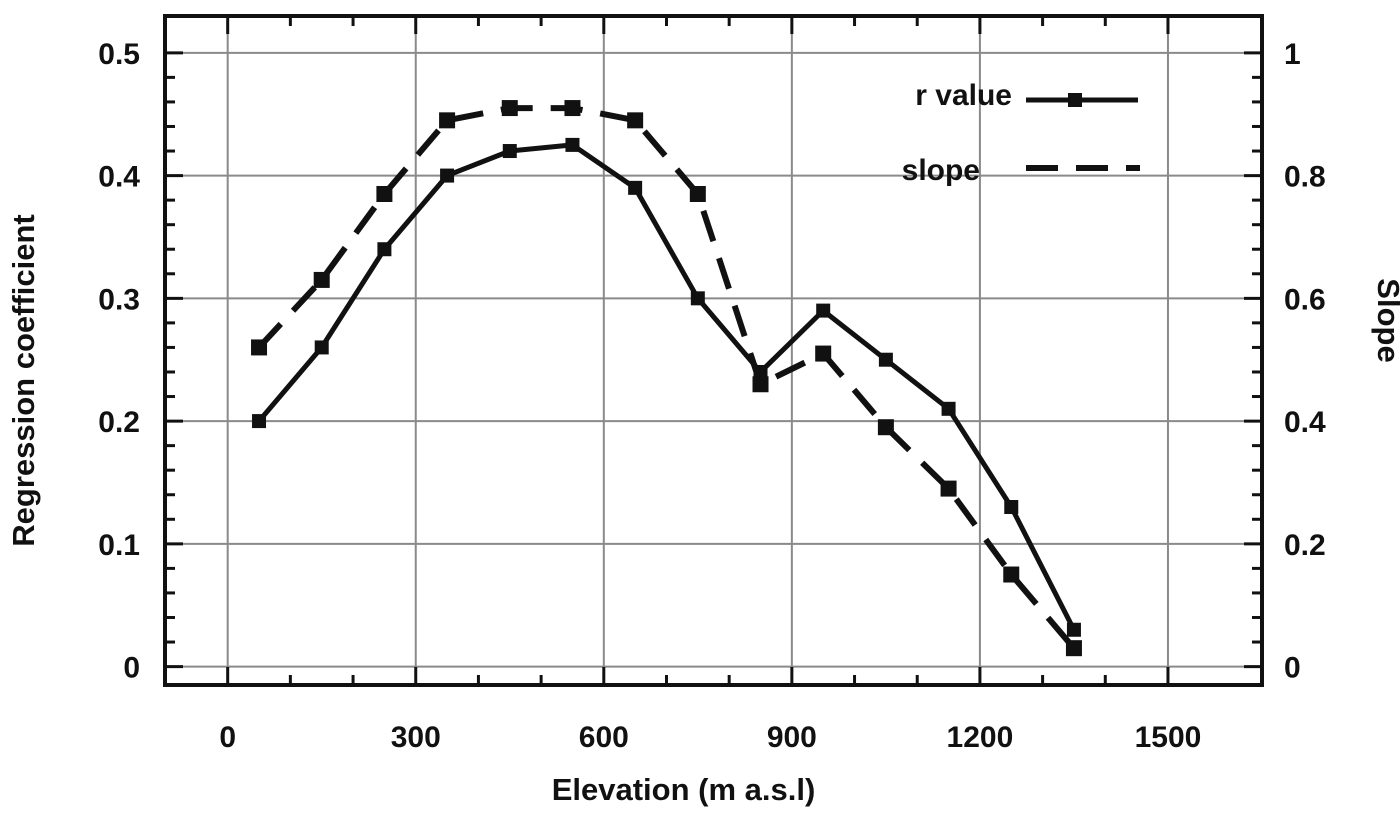  Describe the element at coordinates (963, 95) in the screenshot. I see `legend-label-r-value: r value` at that location.